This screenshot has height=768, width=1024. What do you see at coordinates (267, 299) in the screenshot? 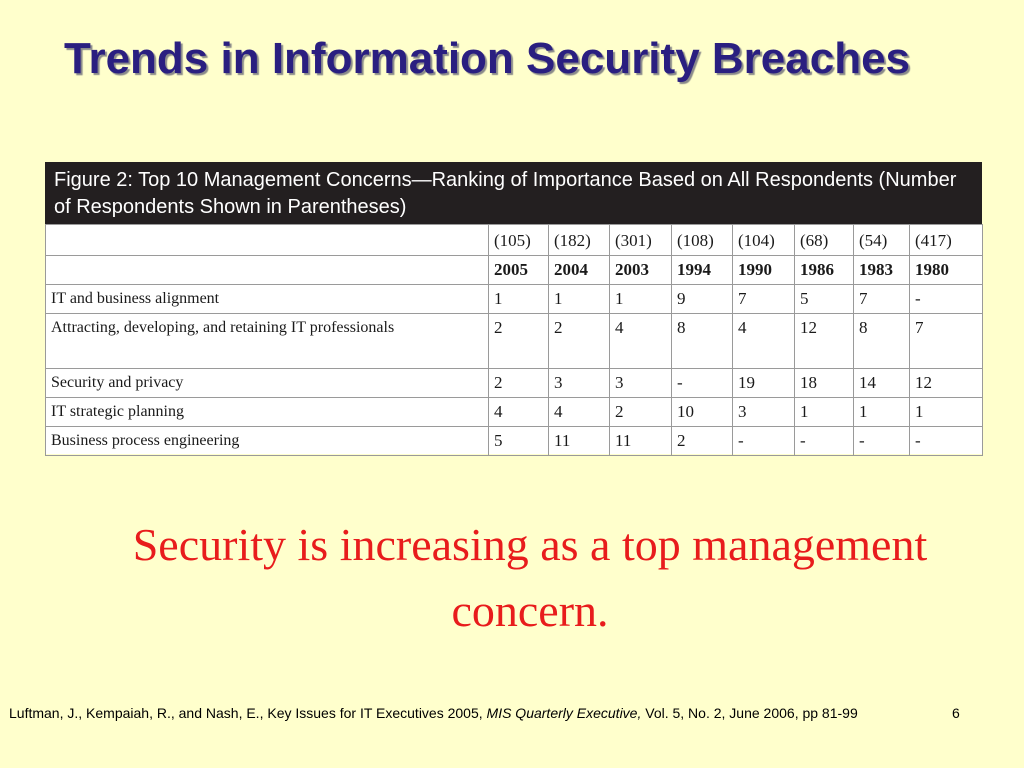
I see `concern-label-cell: IT and business alignment` at bounding box center [267, 299].